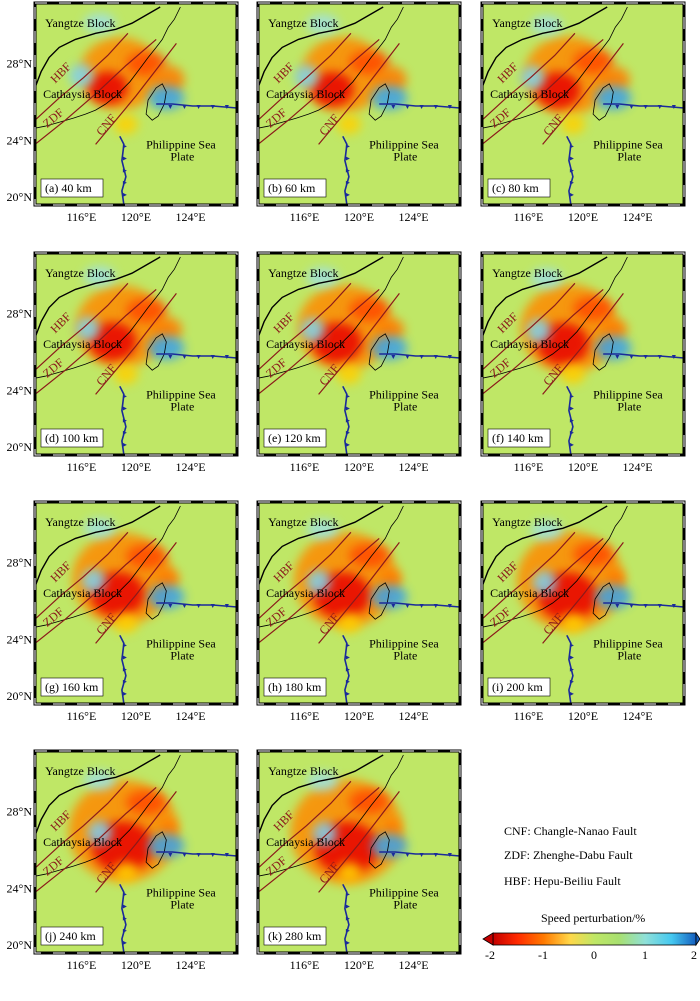  I want to click on panel-label: (g) 160 km, so click(72, 687).